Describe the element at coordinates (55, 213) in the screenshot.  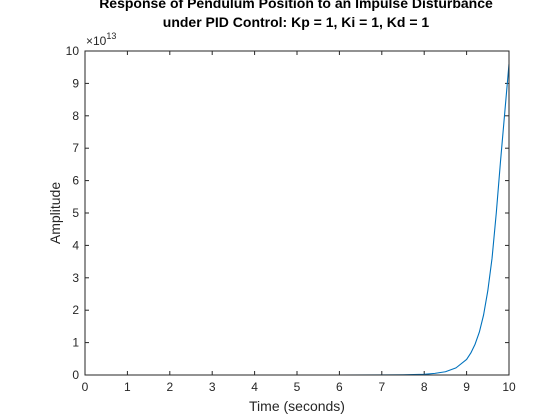
I see `y-axis-label: Amplitude` at that location.